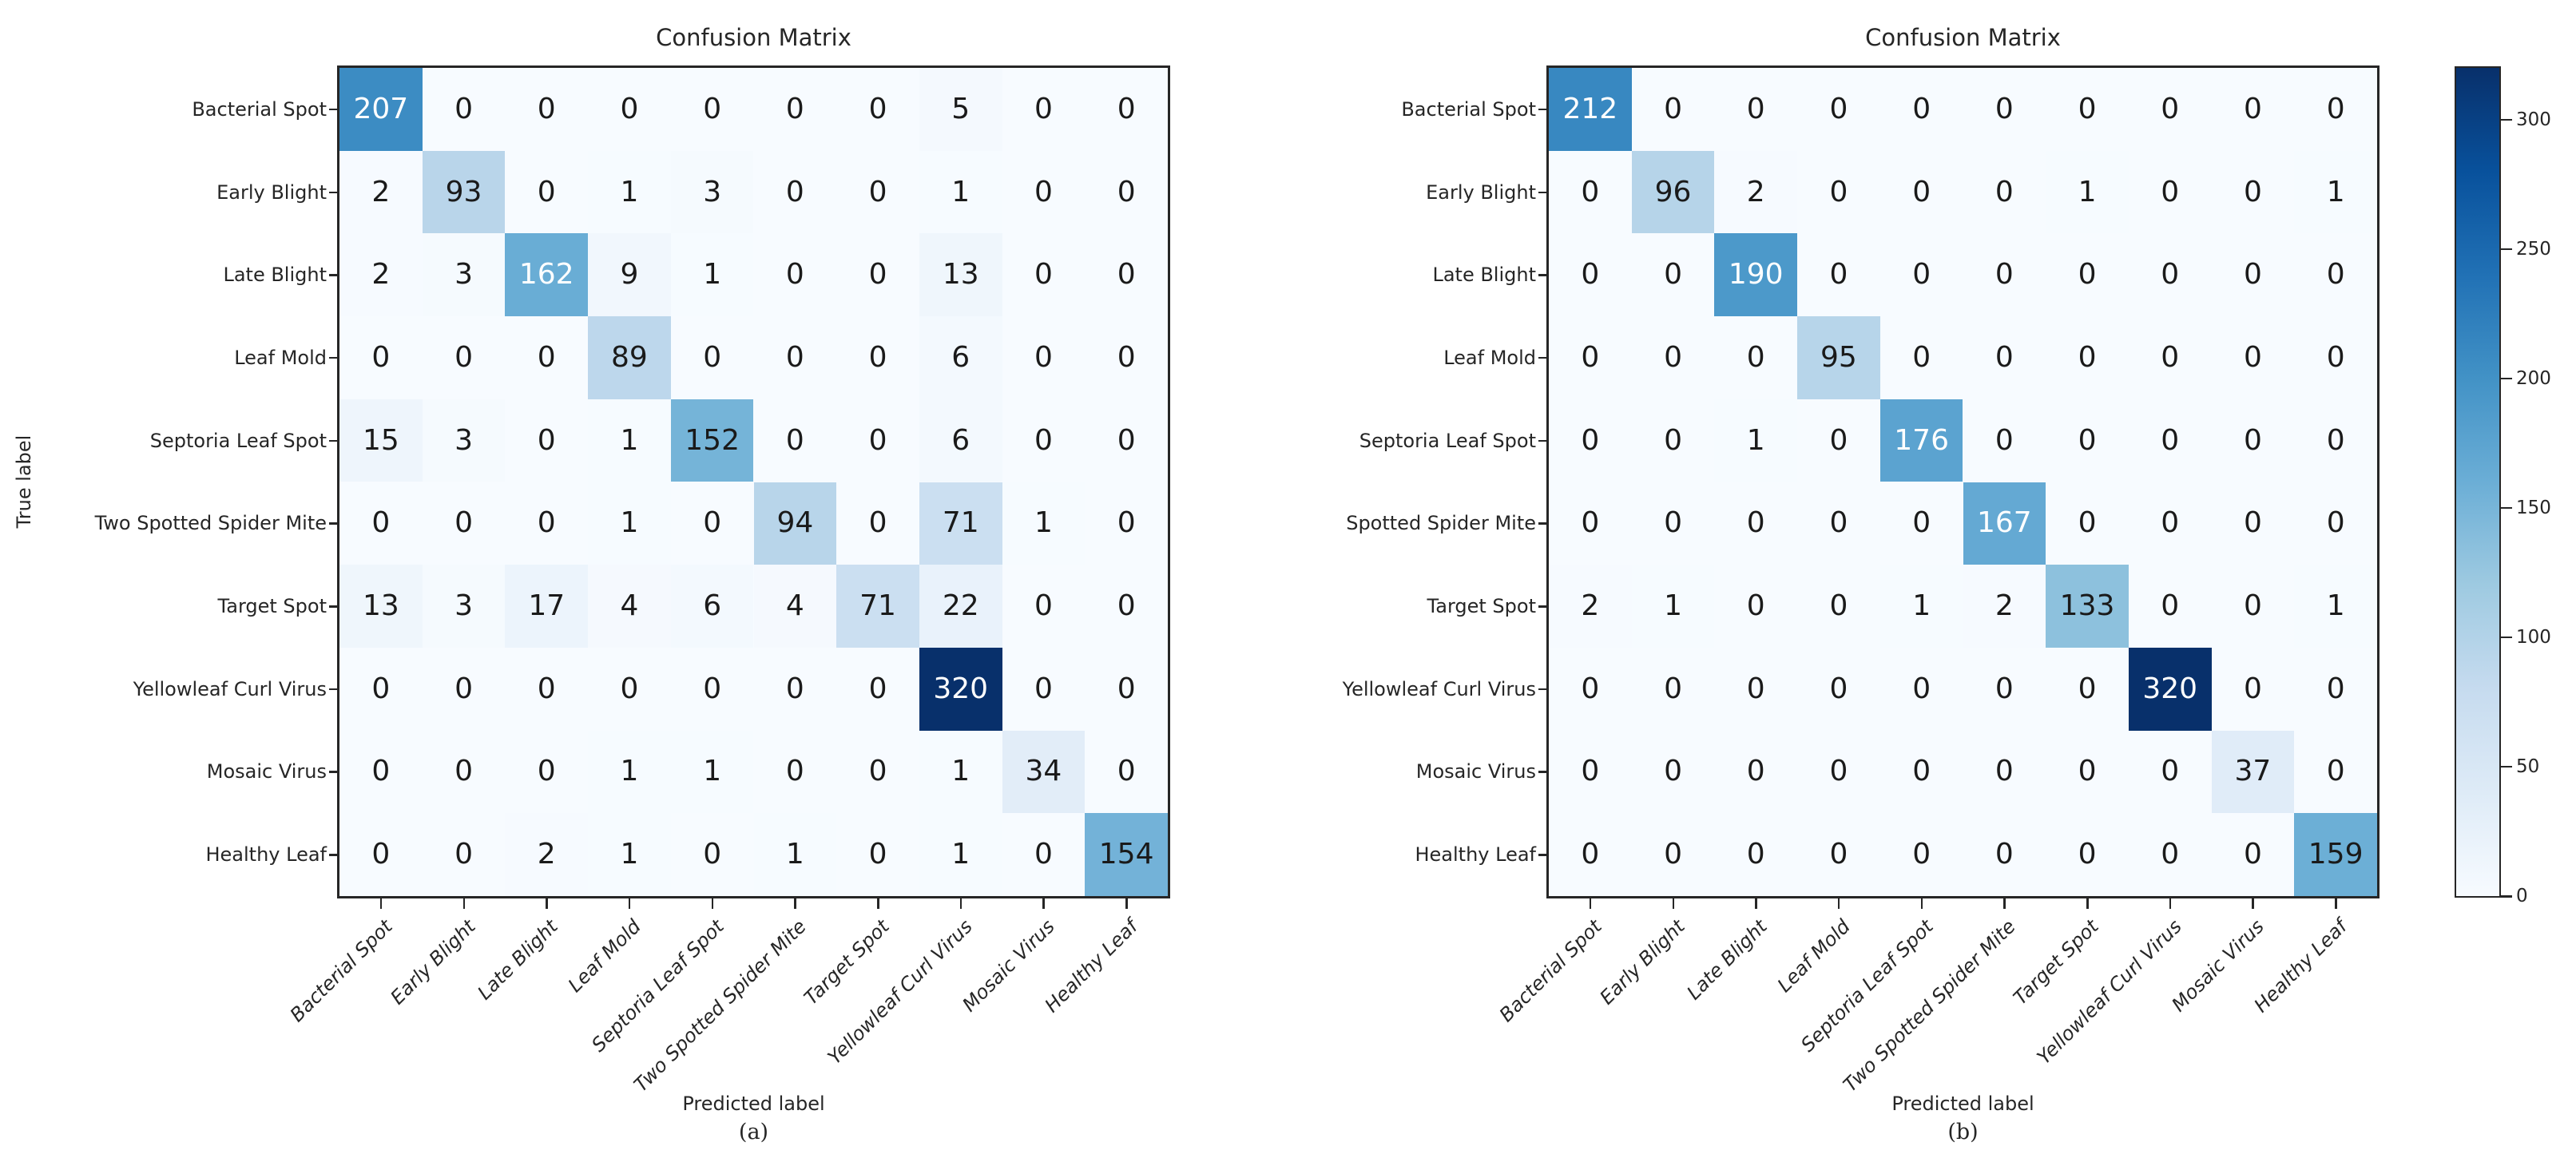  I want to click on y-tick-label: Leaf Mold, so click(1489, 357).